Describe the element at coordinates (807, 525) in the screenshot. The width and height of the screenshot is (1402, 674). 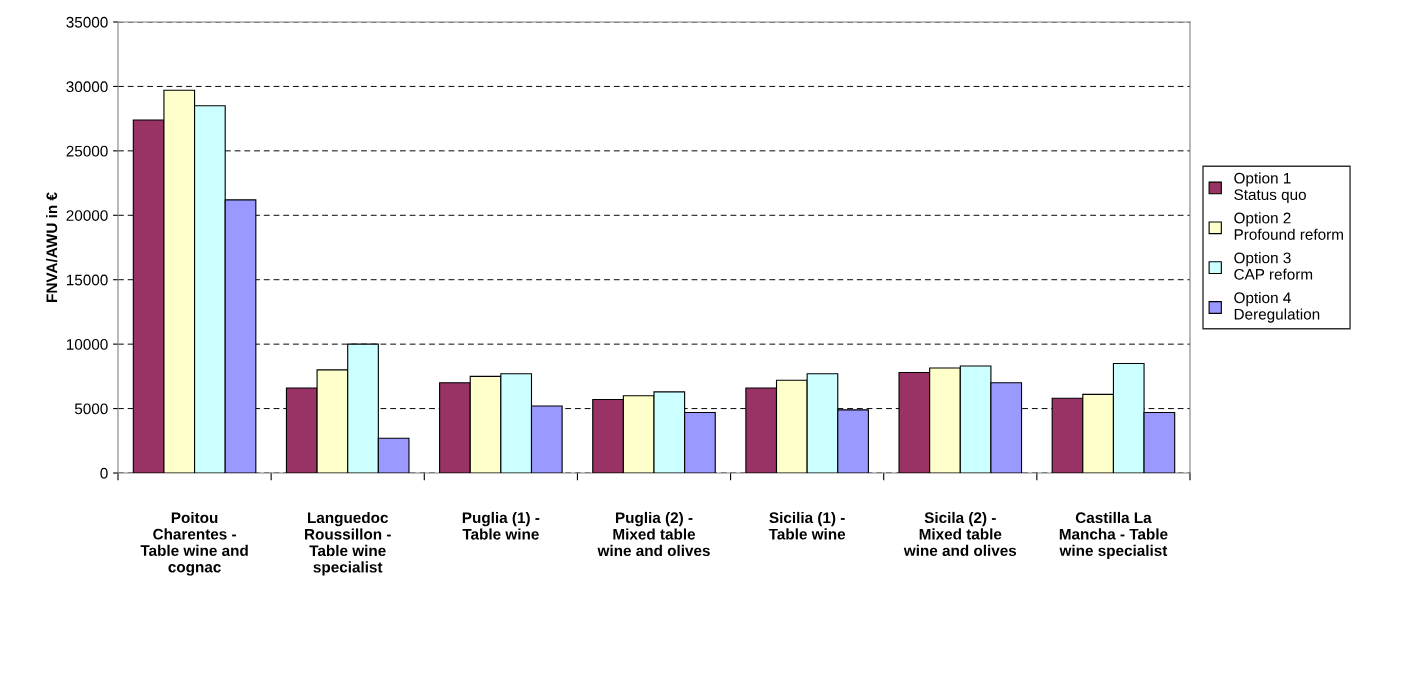
I see `x-tick-label: Sicilia (1) - Table wine` at that location.